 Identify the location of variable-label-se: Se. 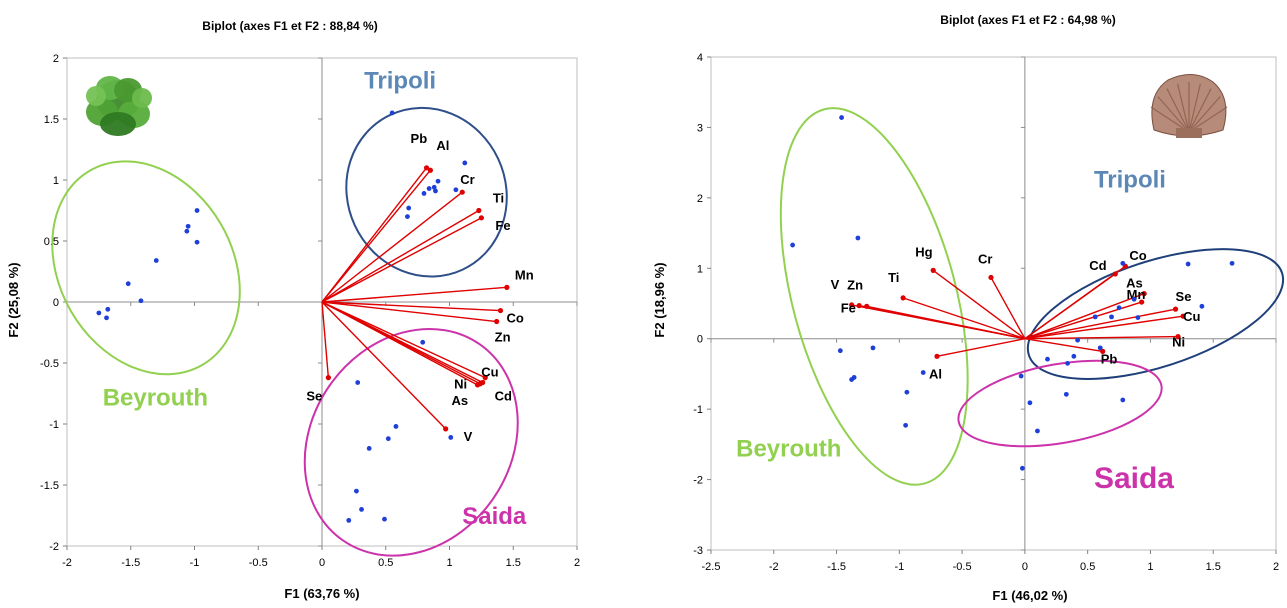
(1184, 296).